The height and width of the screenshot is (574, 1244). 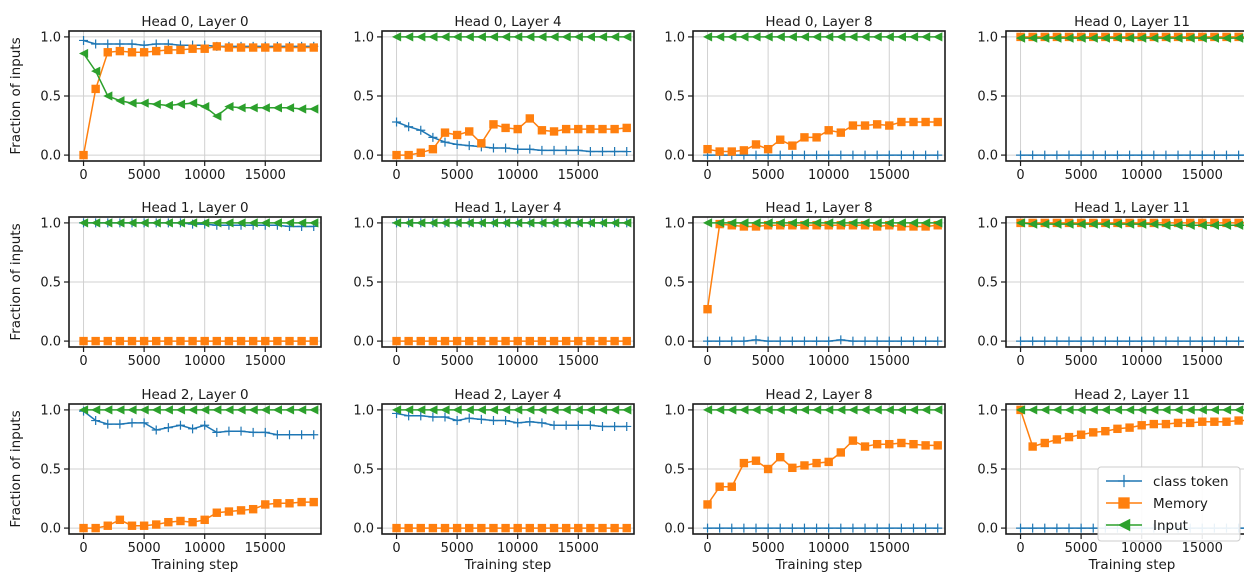 I want to click on subplot-title: Head 0, Layer 4, so click(x=507, y=22).